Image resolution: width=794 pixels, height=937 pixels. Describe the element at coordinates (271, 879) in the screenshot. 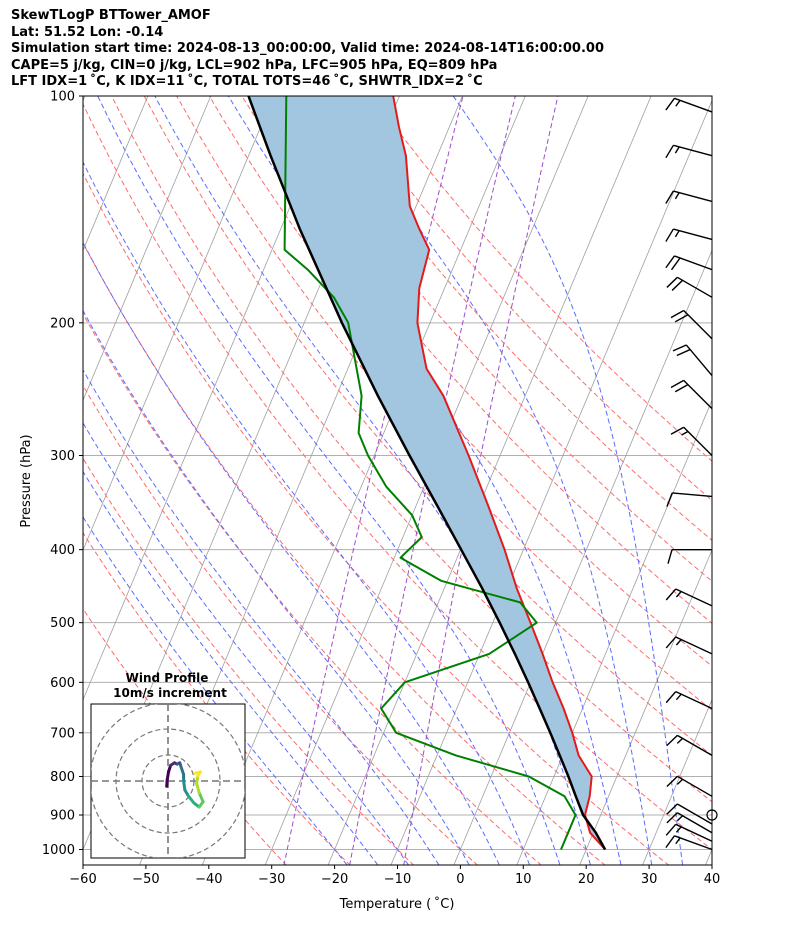

I see `x-tick-label: −30` at that location.